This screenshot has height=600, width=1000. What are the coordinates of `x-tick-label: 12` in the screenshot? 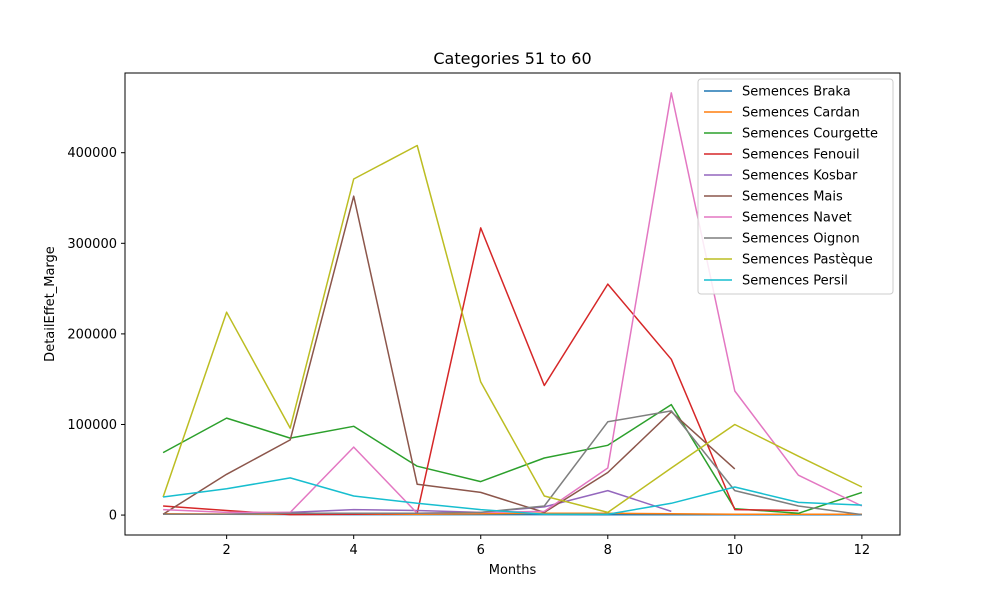 It's located at (862, 550).